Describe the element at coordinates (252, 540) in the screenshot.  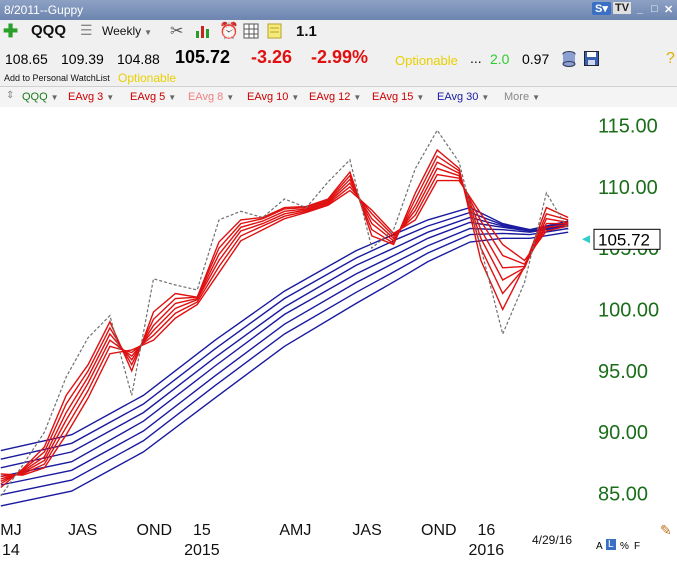
I see `x-axis: MJ 14 JAS OND 15 2015 AMJ JAS OND 16 2016` at that location.